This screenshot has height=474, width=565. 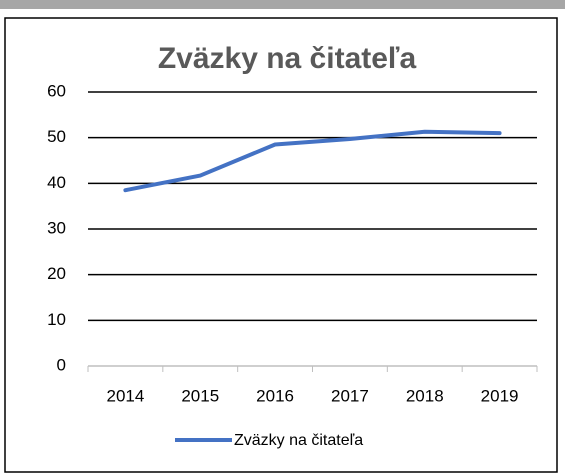 What do you see at coordinates (500, 395) in the screenshot?
I see `x-tick-label: 2019` at bounding box center [500, 395].